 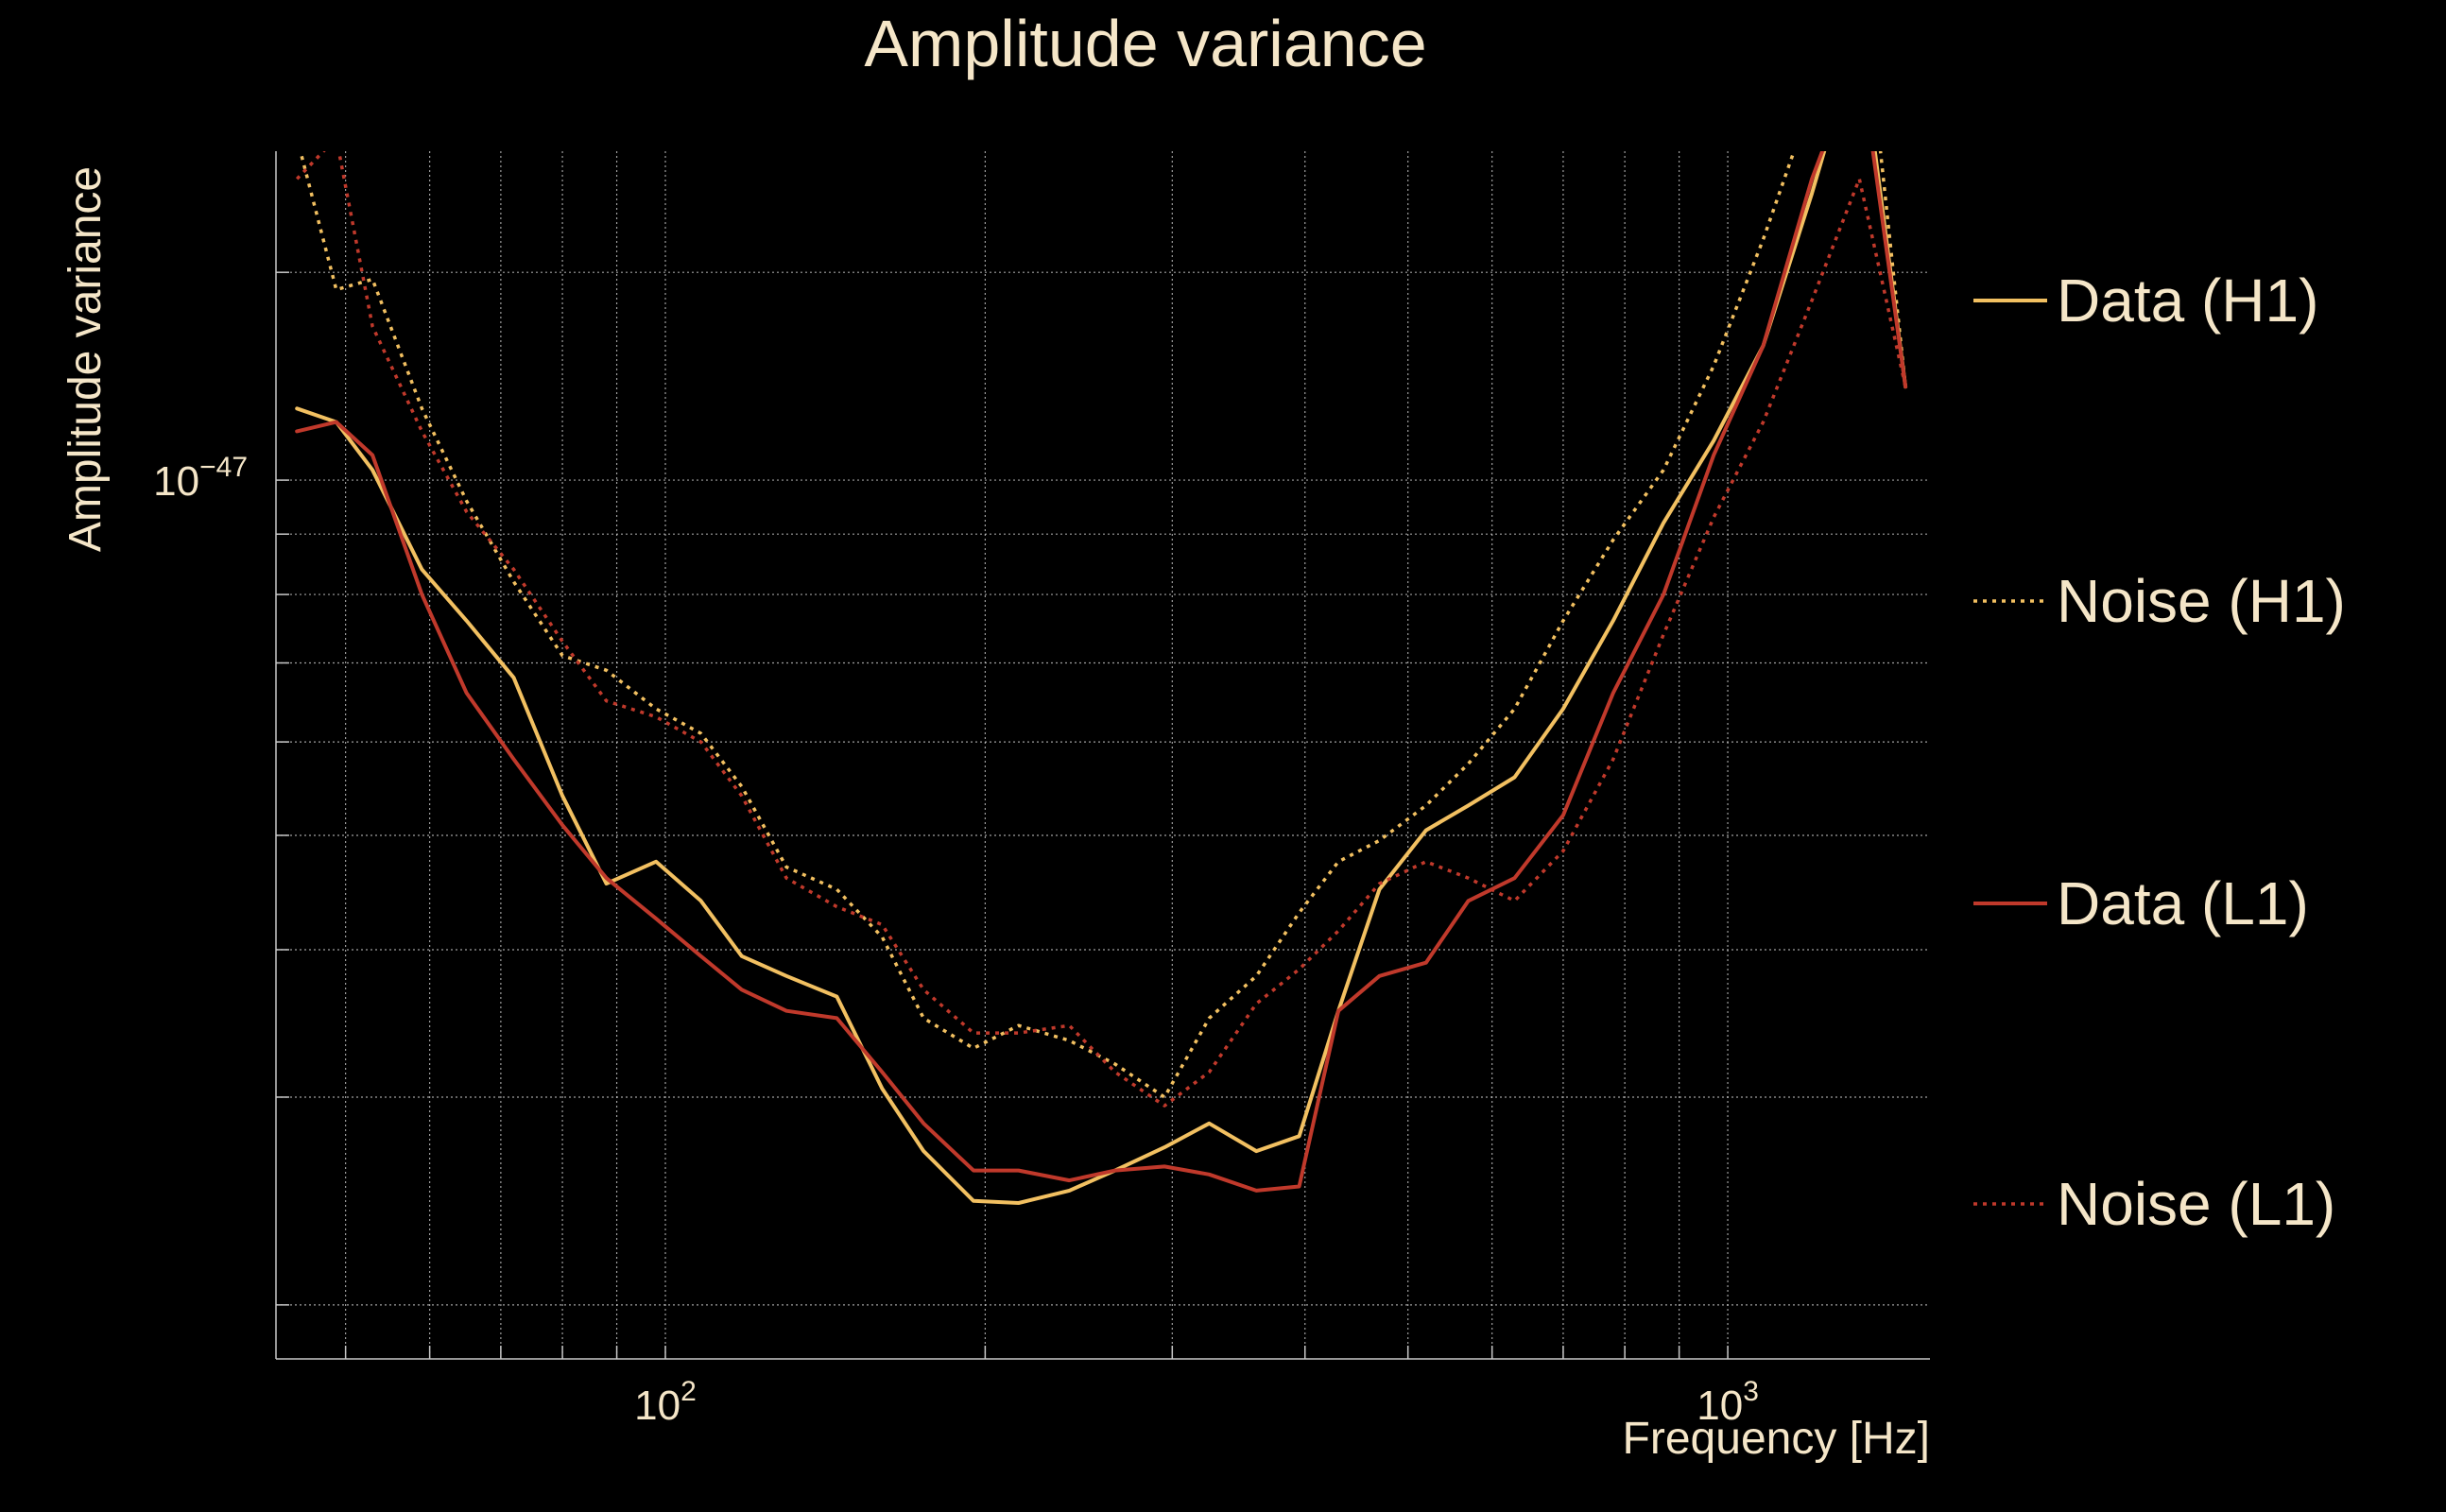 What do you see at coordinates (85, 359) in the screenshot?
I see `y-axis-label: Amplitude variance` at bounding box center [85, 359].